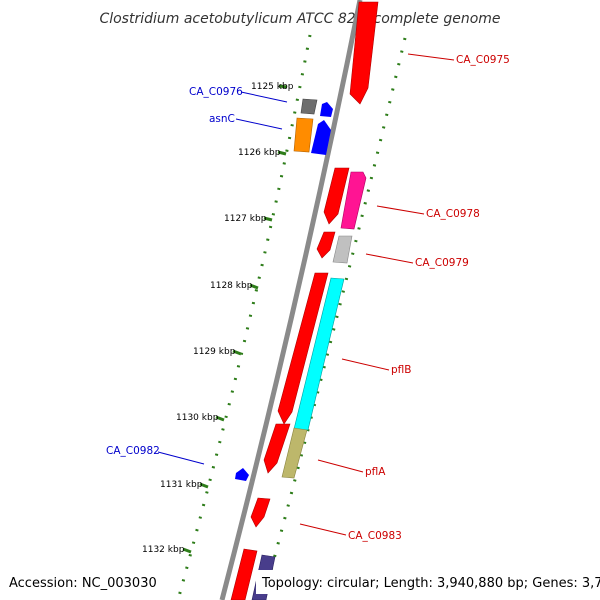  Describe the element at coordinates (401, 370) in the screenshot. I see `gene-label-pflb: pflB` at that location.